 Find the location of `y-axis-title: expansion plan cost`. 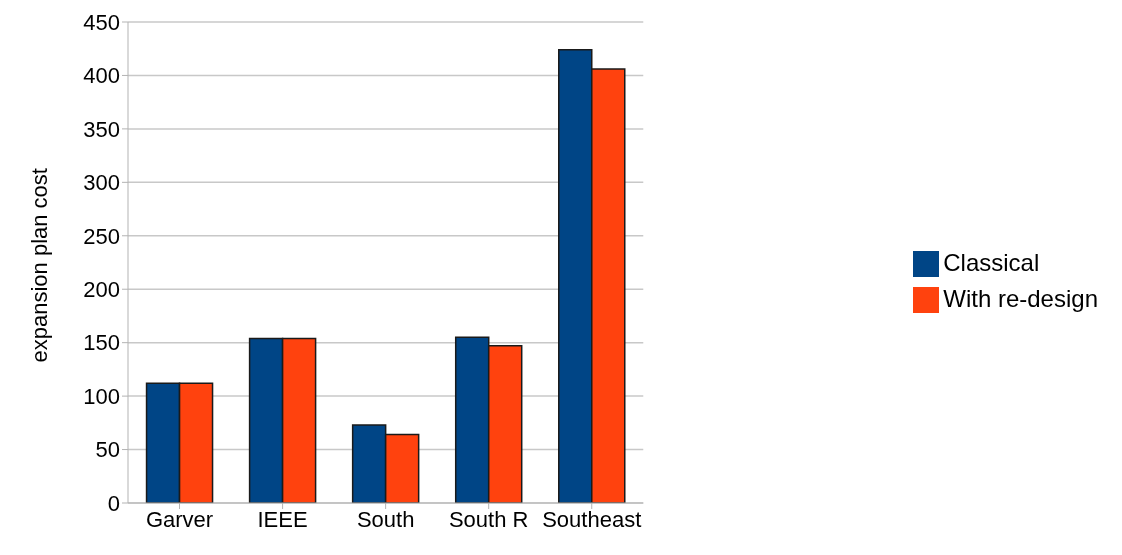

y-axis-title: expansion plan cost is located at coordinates (39, 265).